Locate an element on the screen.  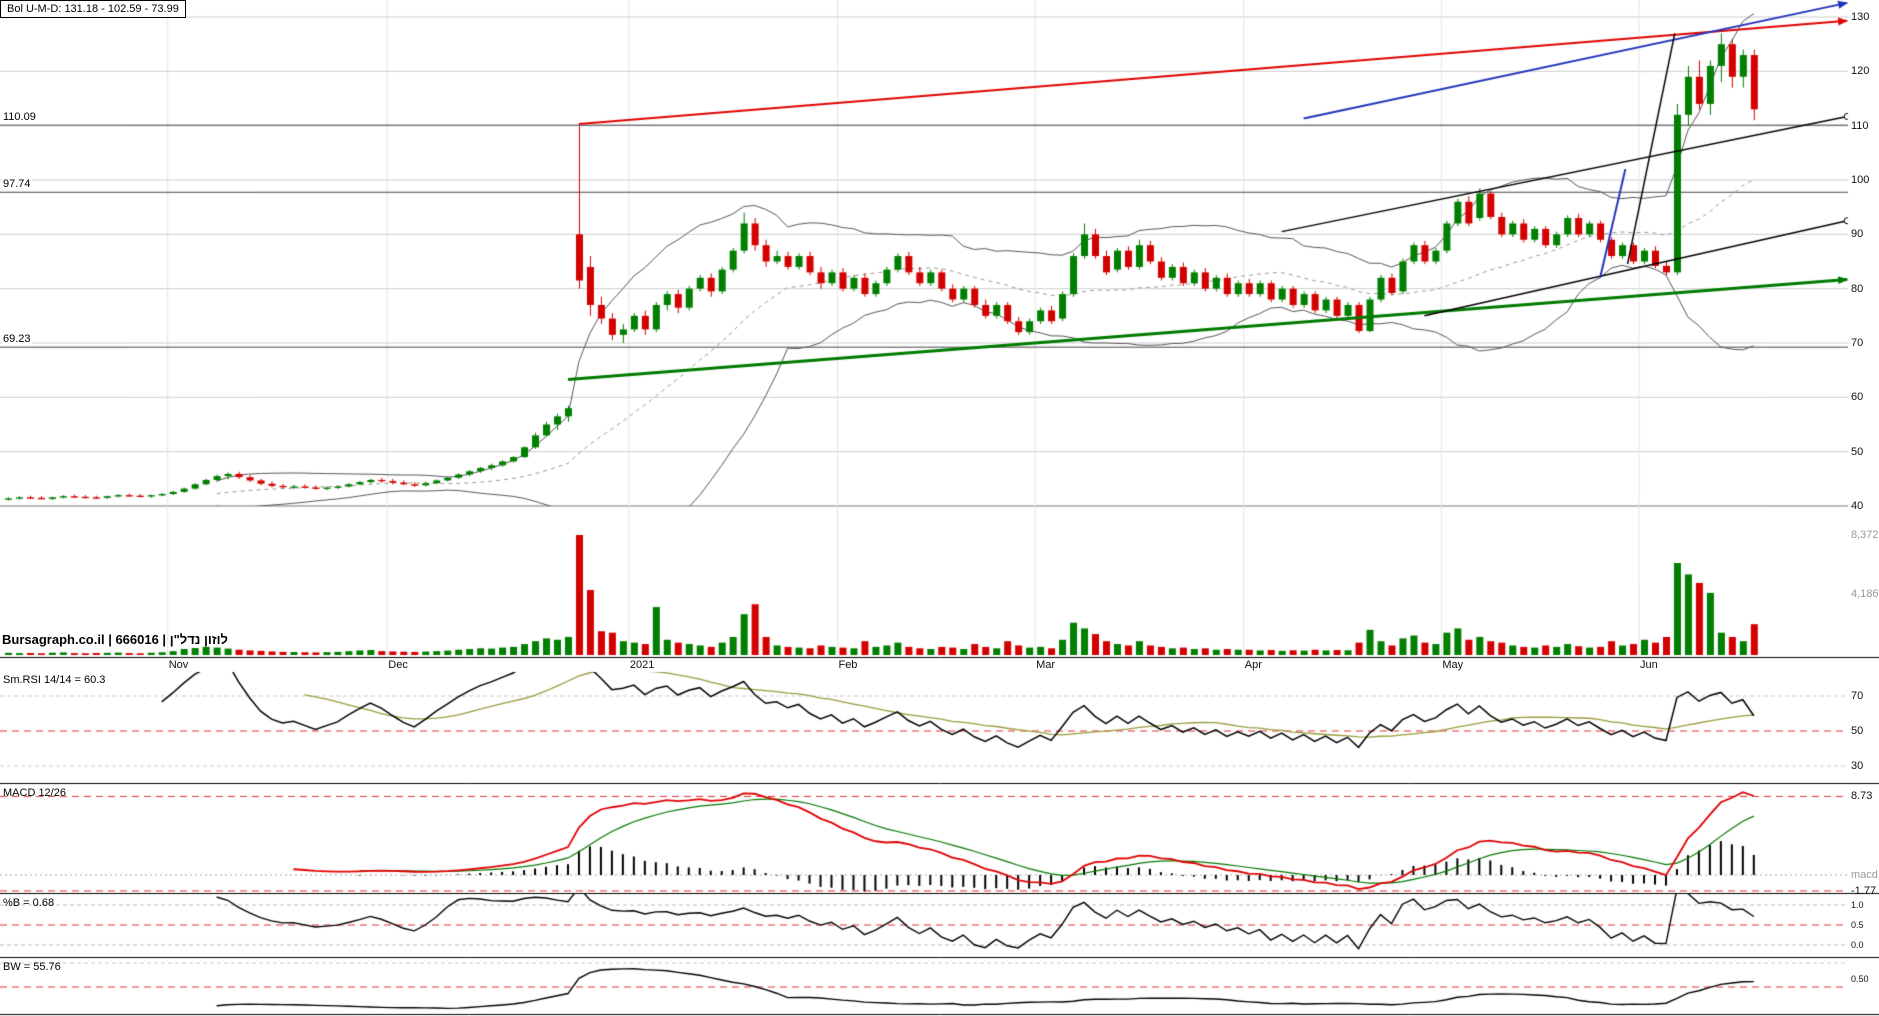
x-axis-month-label: Apr is located at coordinates (1253, 665).